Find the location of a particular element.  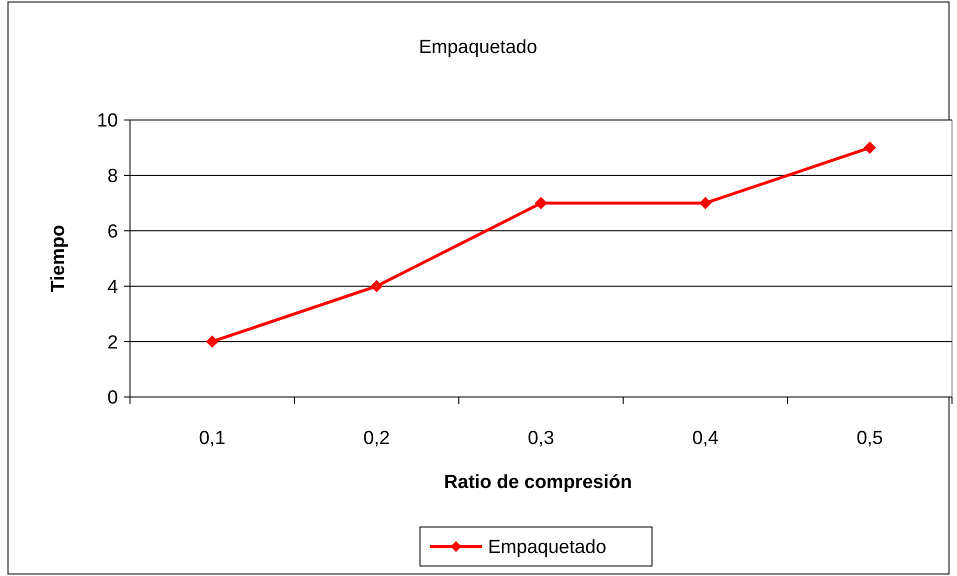

y-tick-label: 4 is located at coordinates (112, 287).